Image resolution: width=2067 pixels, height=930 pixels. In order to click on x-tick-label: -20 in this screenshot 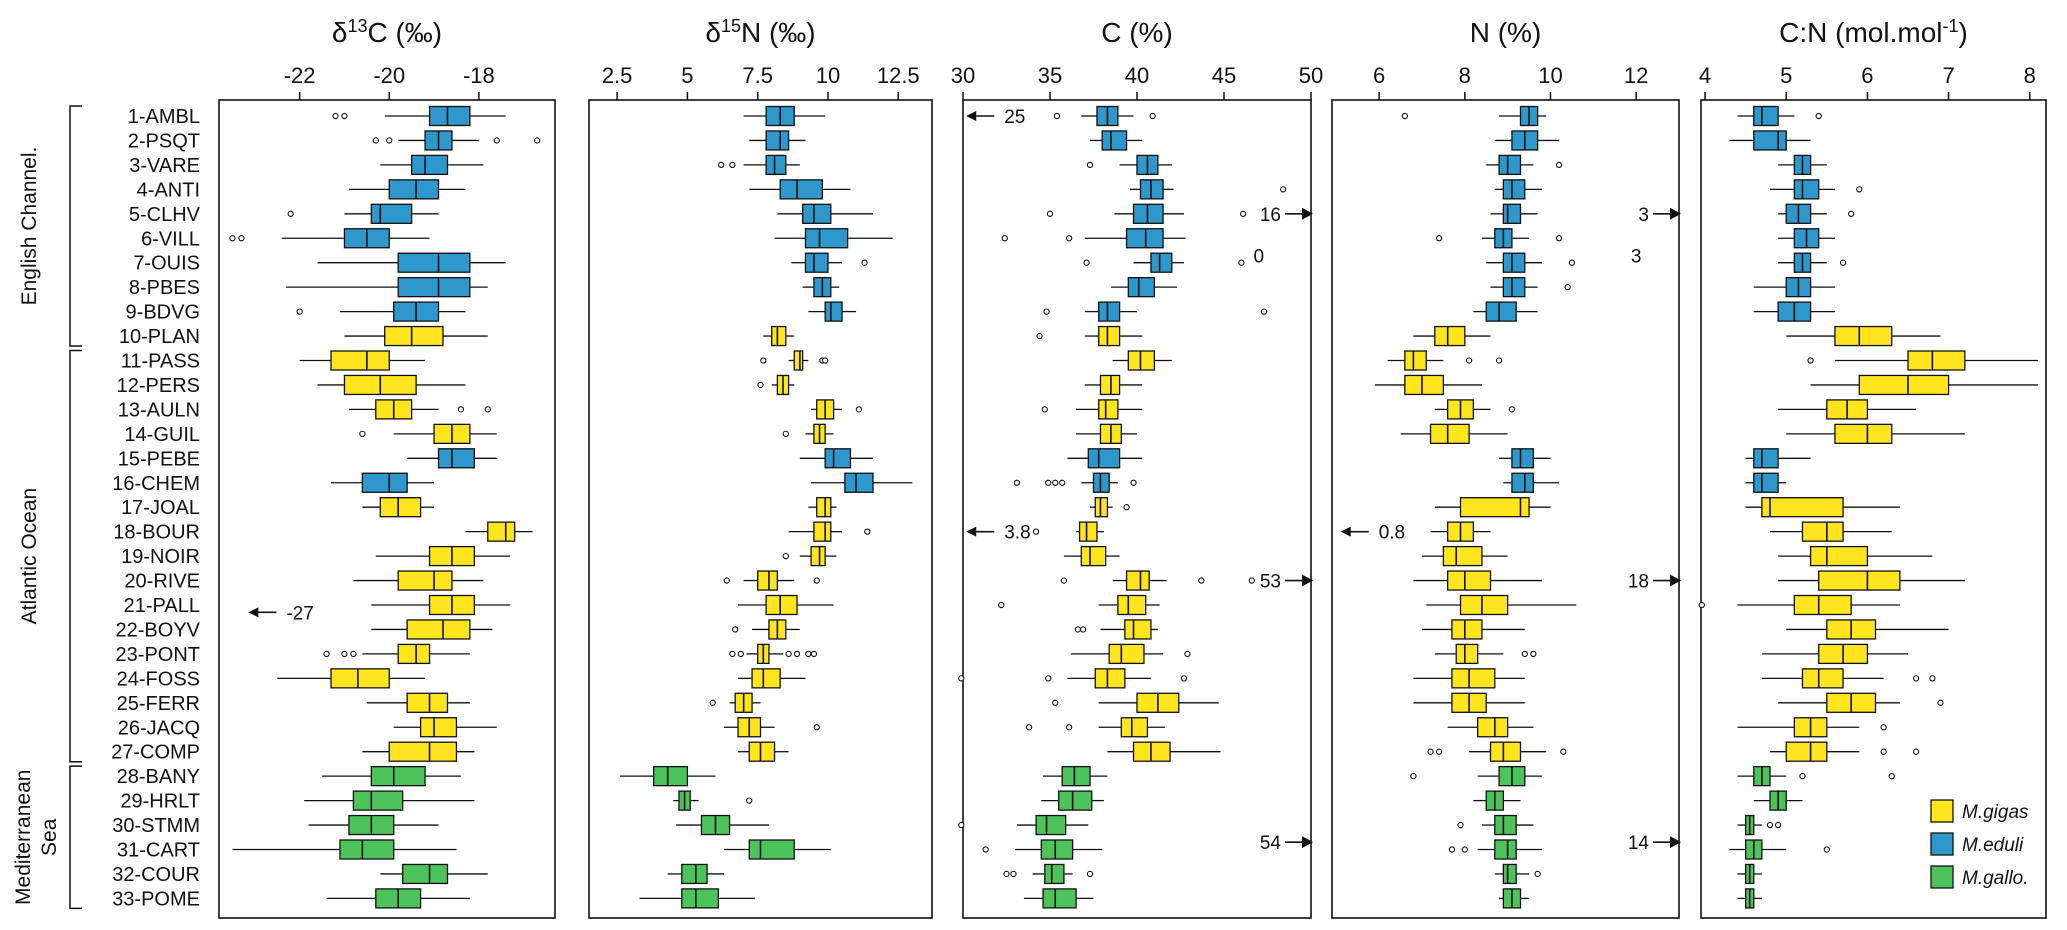, I will do `click(389, 75)`.